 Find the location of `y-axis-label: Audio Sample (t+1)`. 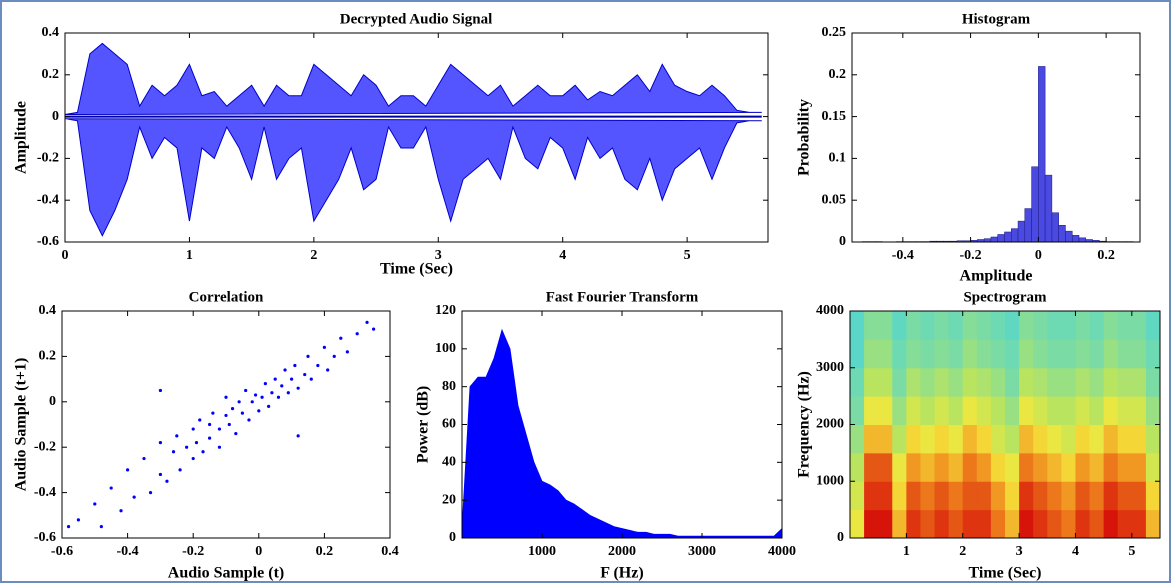

y-axis-label: Audio Sample (t+1) is located at coordinates (21, 425).